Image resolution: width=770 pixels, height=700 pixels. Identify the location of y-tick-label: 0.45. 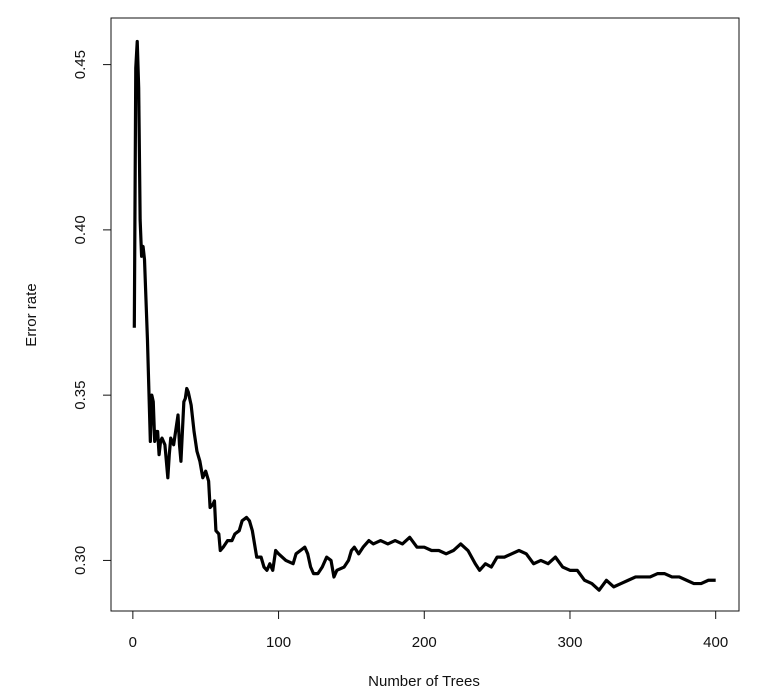
(80, 64).